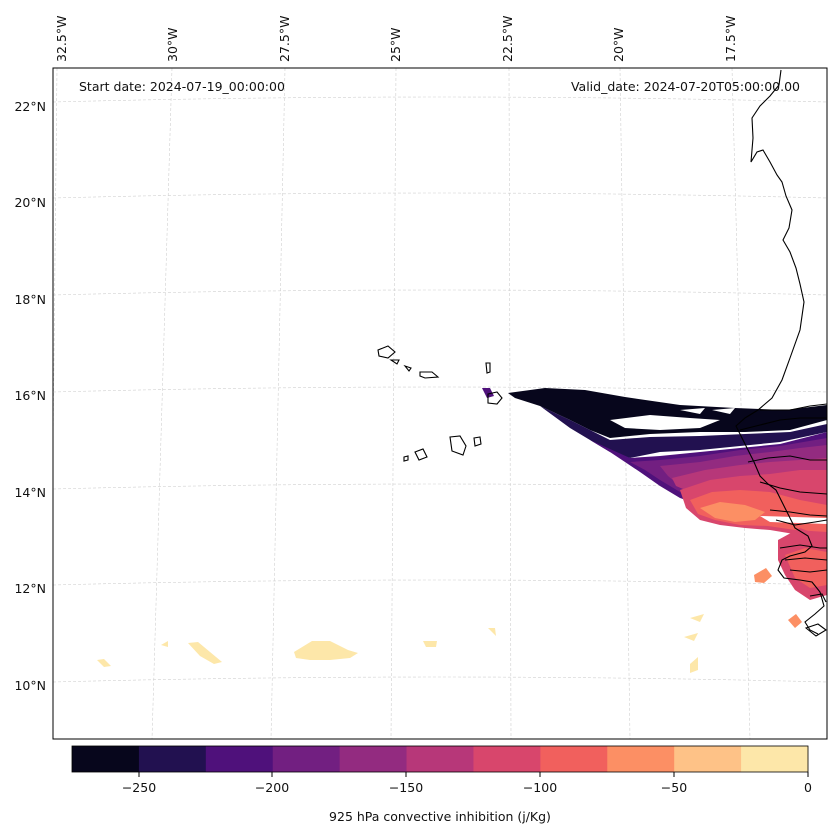 The height and width of the screenshot is (836, 837). I want to click on lon-label: 17.5°W, so click(730, 39).